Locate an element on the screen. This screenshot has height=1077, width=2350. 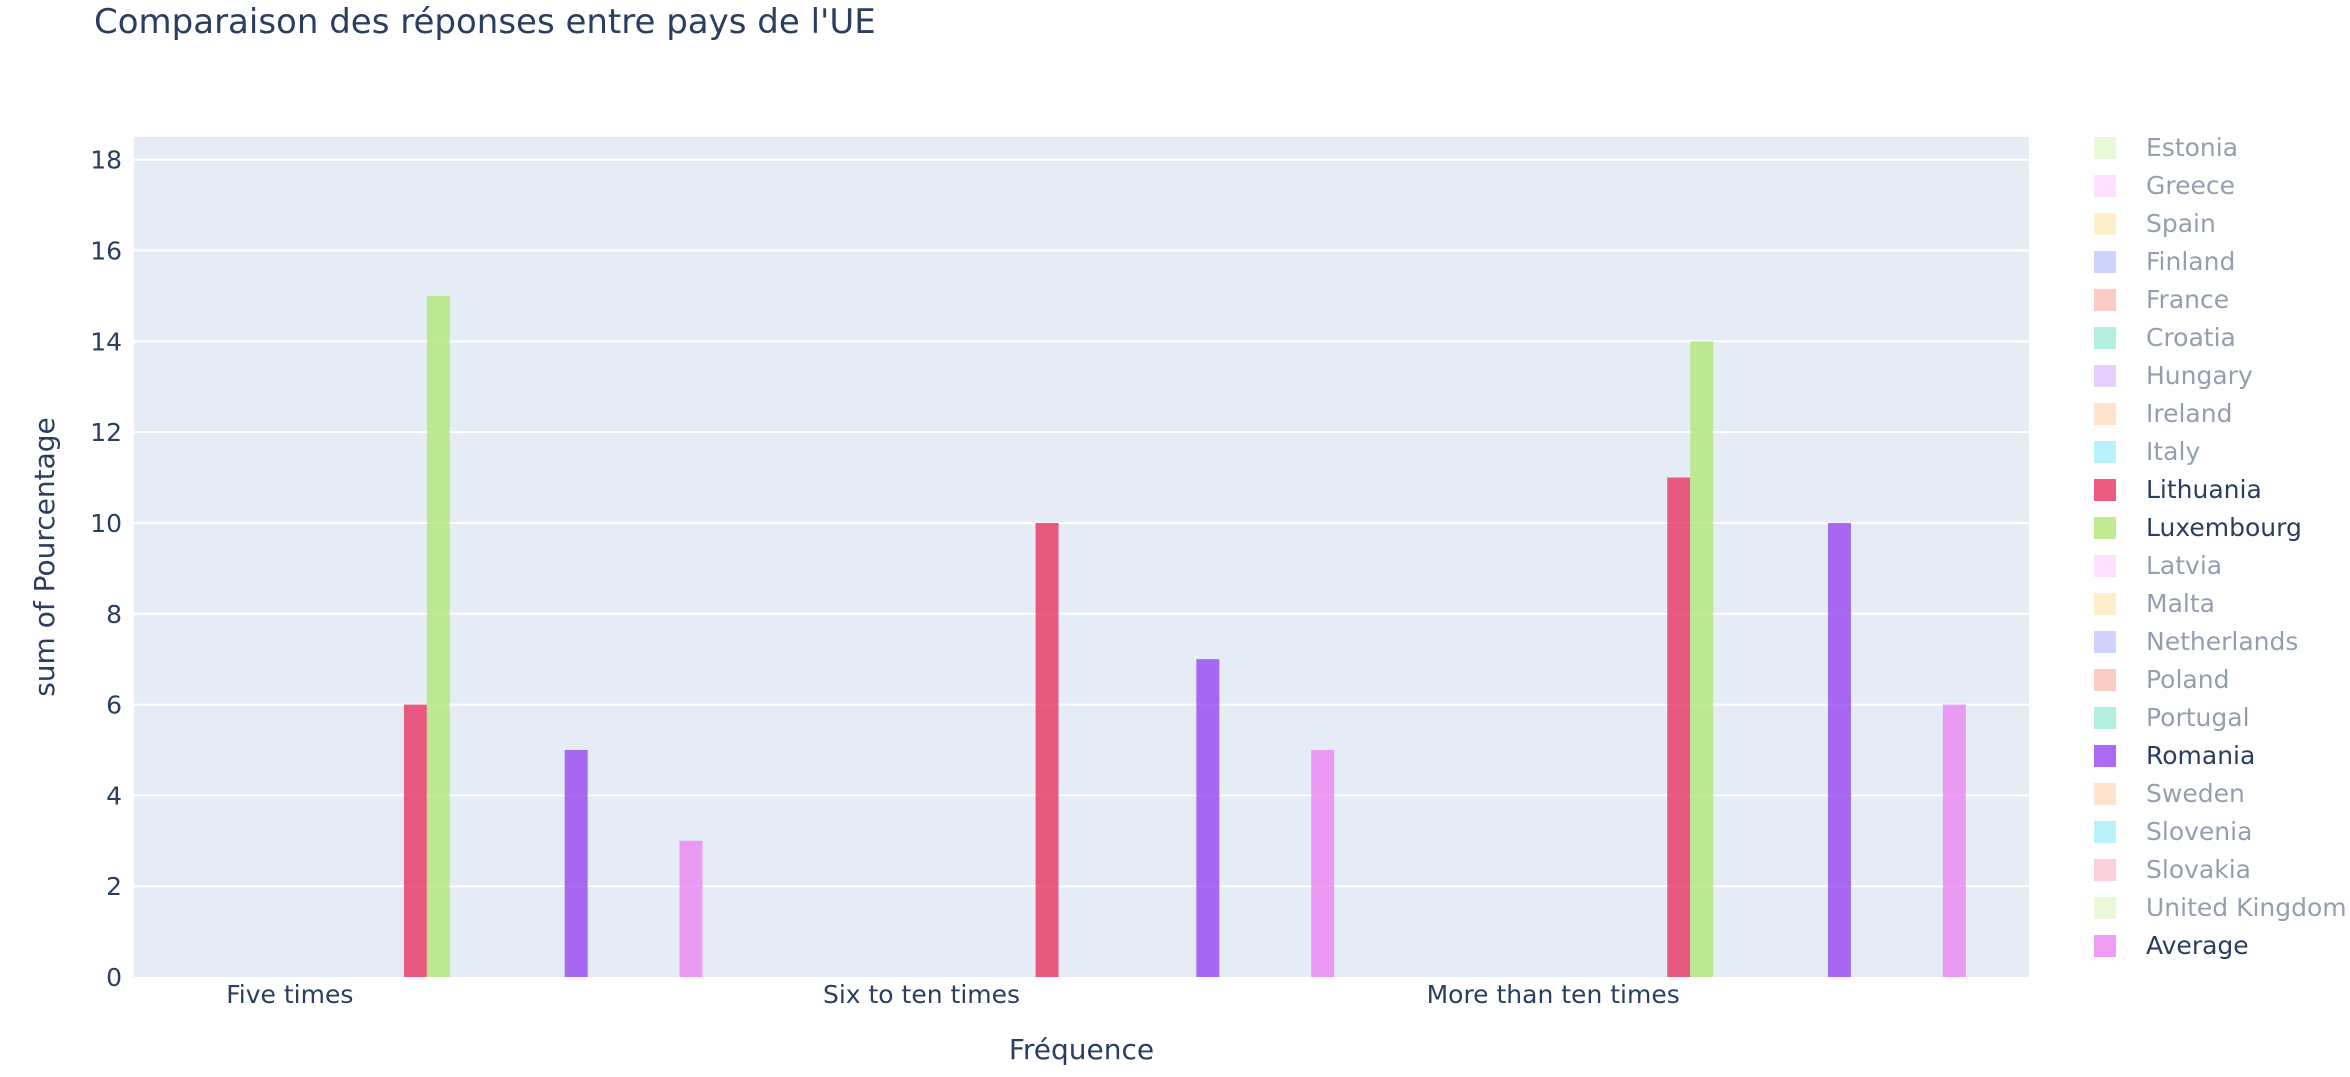
x-tick-label: More than ten times is located at coordinates (1553, 994).